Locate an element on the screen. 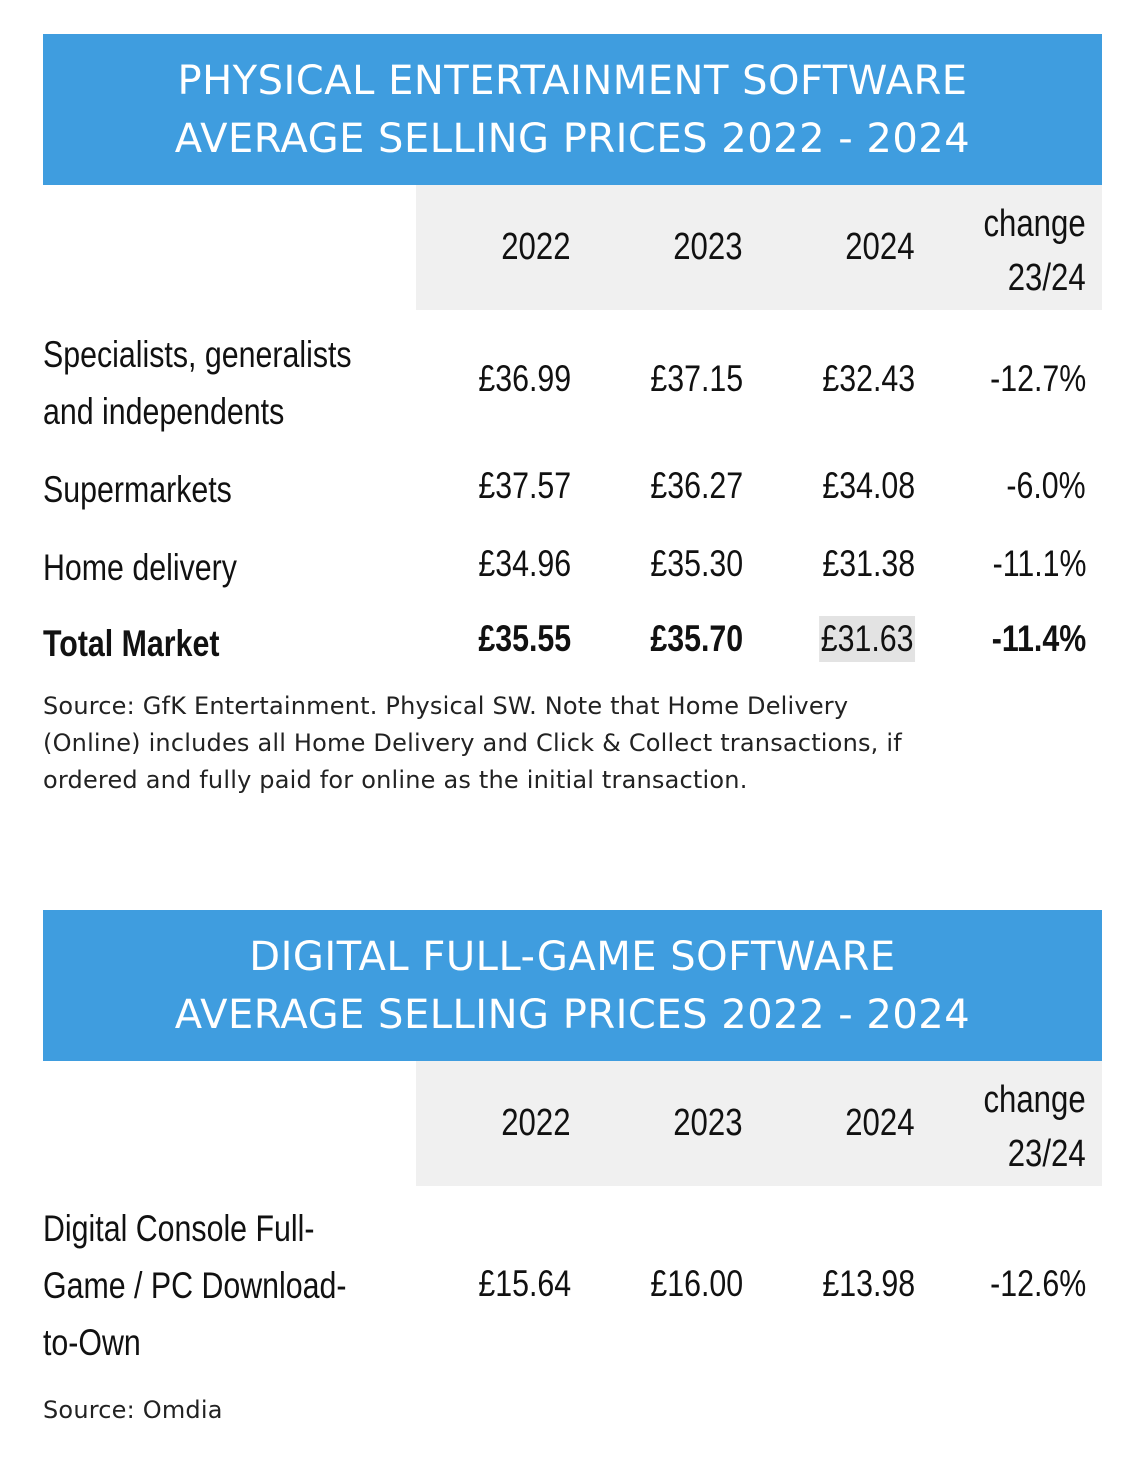  cell-2023: £36.27 is located at coordinates (696, 485).